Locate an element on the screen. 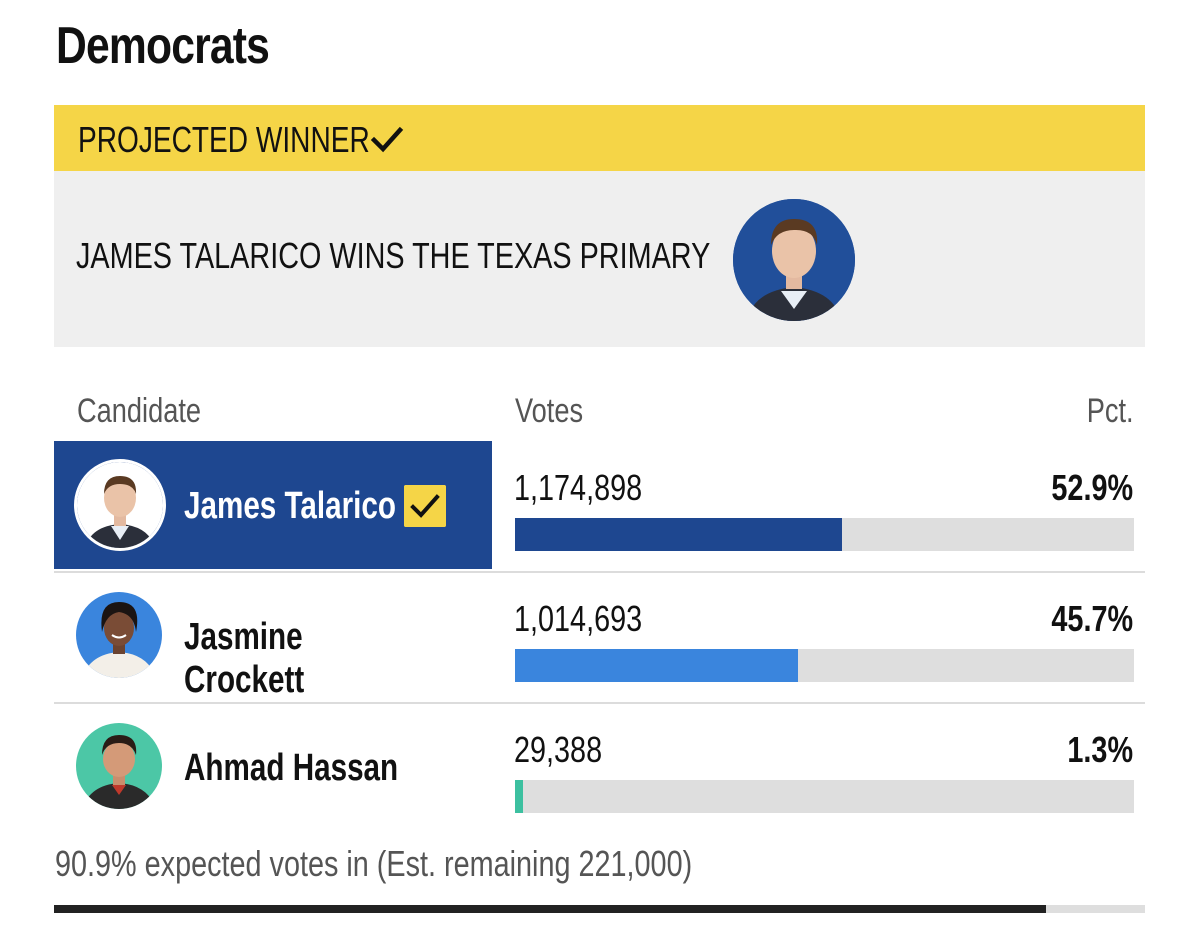 The height and width of the screenshot is (930, 1200). projected-winner-label: PROJECTED WINNER is located at coordinates (224, 139).